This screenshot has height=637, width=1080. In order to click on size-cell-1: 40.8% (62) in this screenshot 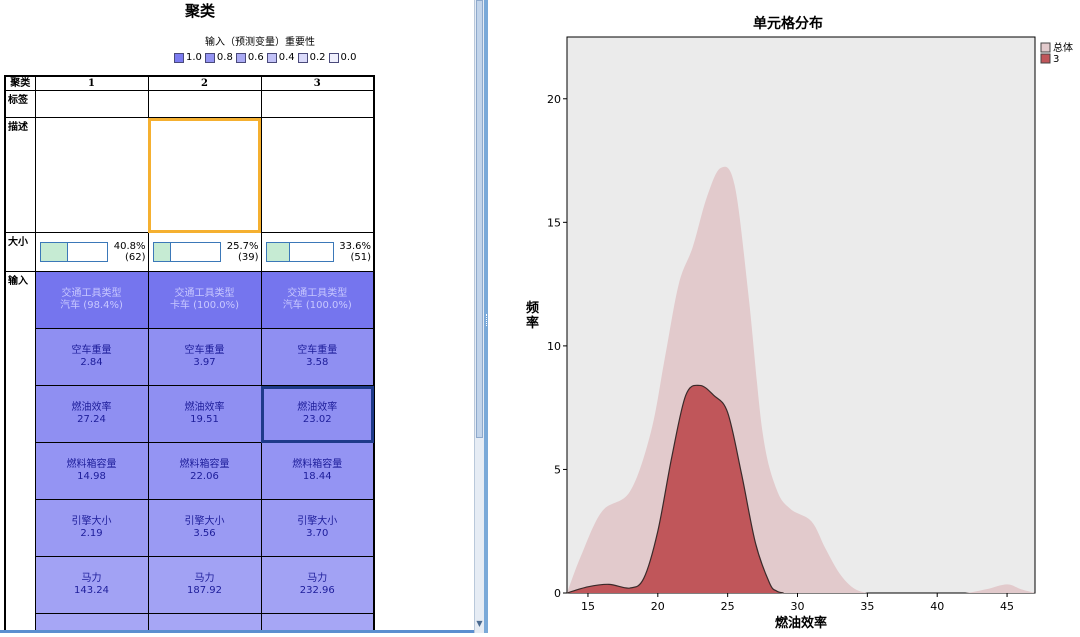, I will do `click(91, 252)`.